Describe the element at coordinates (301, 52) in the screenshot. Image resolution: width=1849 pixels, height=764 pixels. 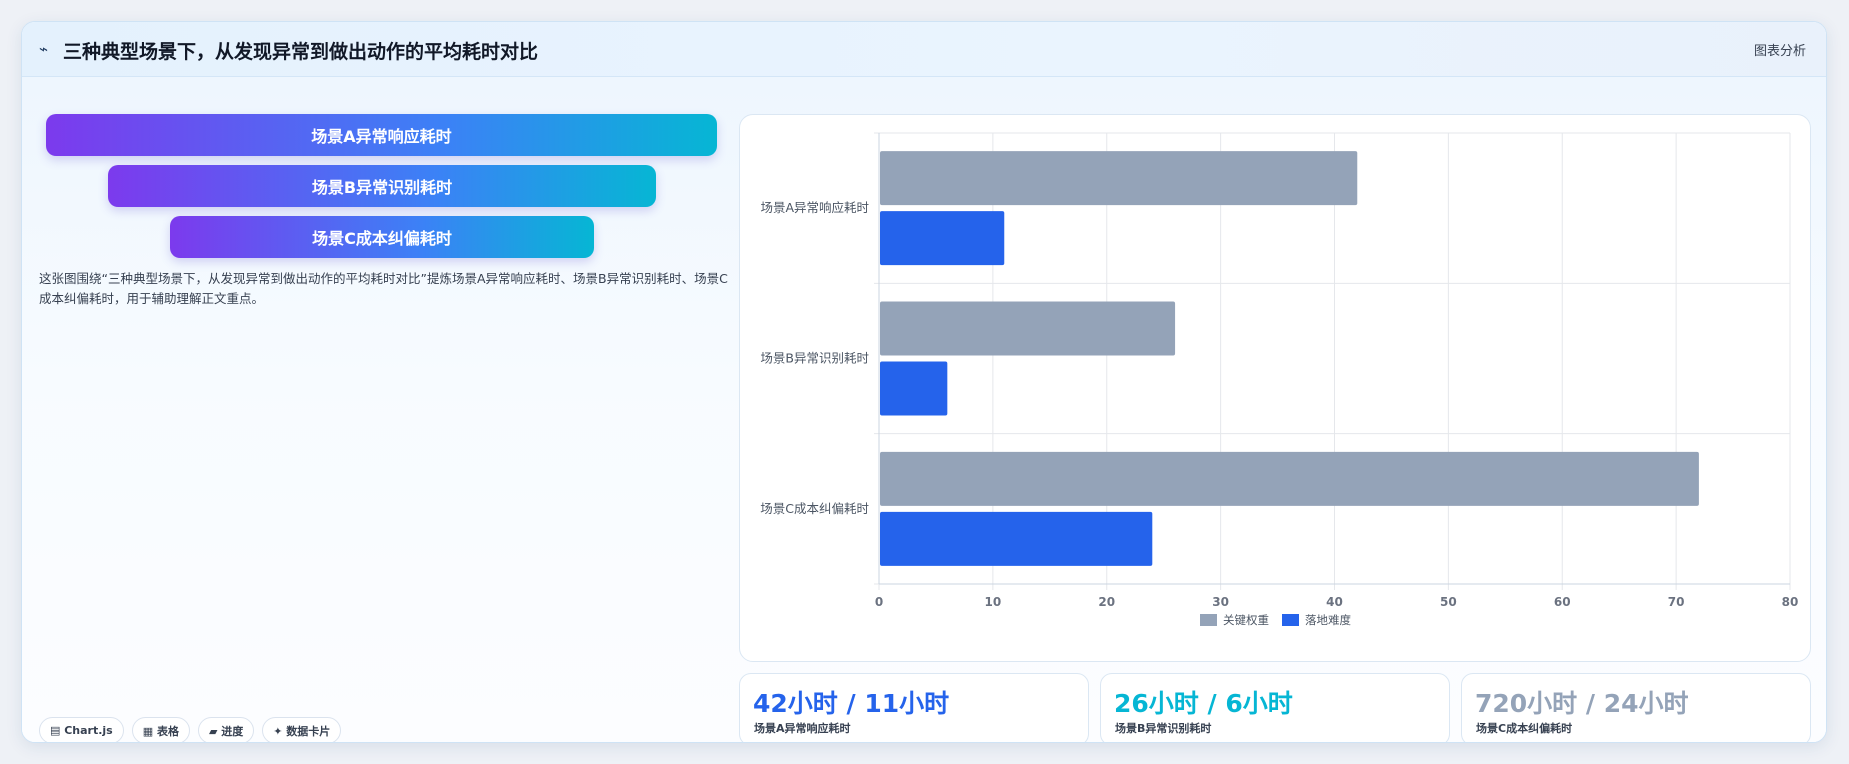
I see `page-title: 三种典型场景下，从发现异常到做出动作的平均耗时对比` at that location.